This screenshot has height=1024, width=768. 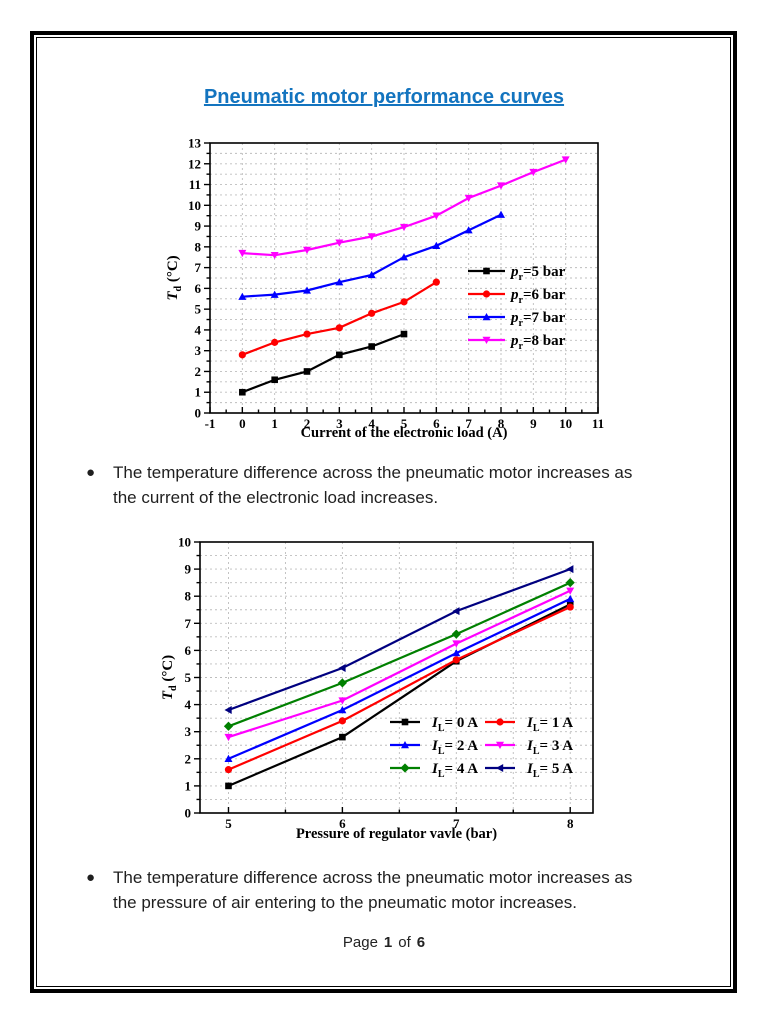 I want to click on svg-text: IL= 5 A, so click(x=549, y=770).